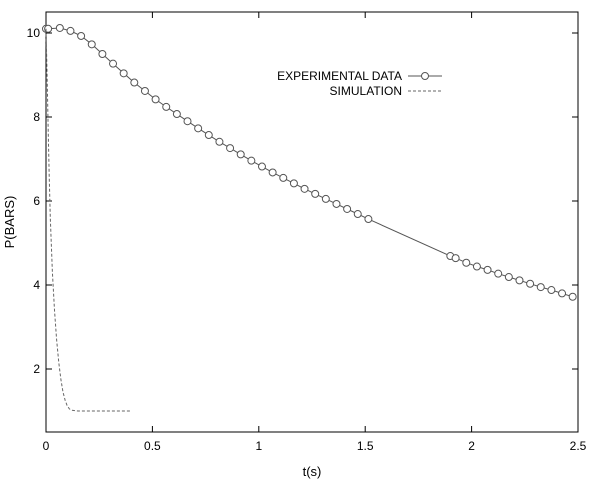  What do you see at coordinates (36, 117) in the screenshot?
I see `y-tick-label: 8` at bounding box center [36, 117].